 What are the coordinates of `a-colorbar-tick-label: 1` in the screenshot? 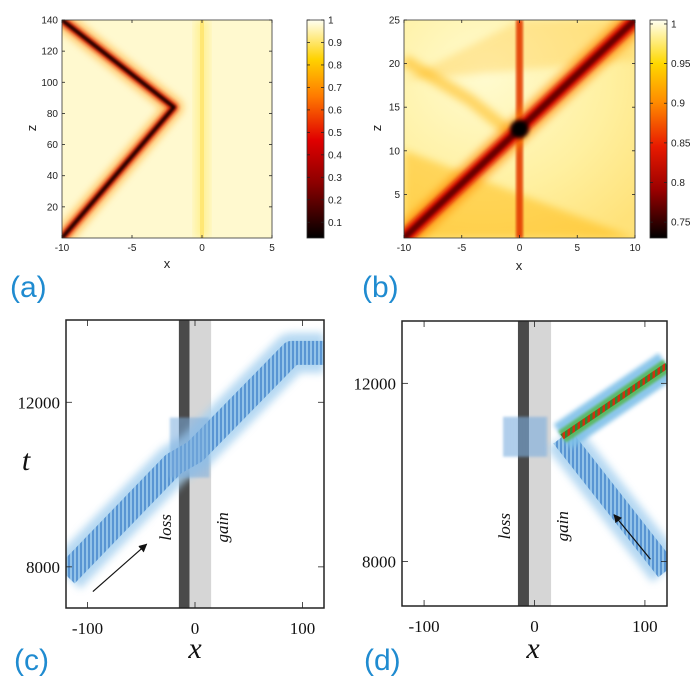 It's located at (331, 21).